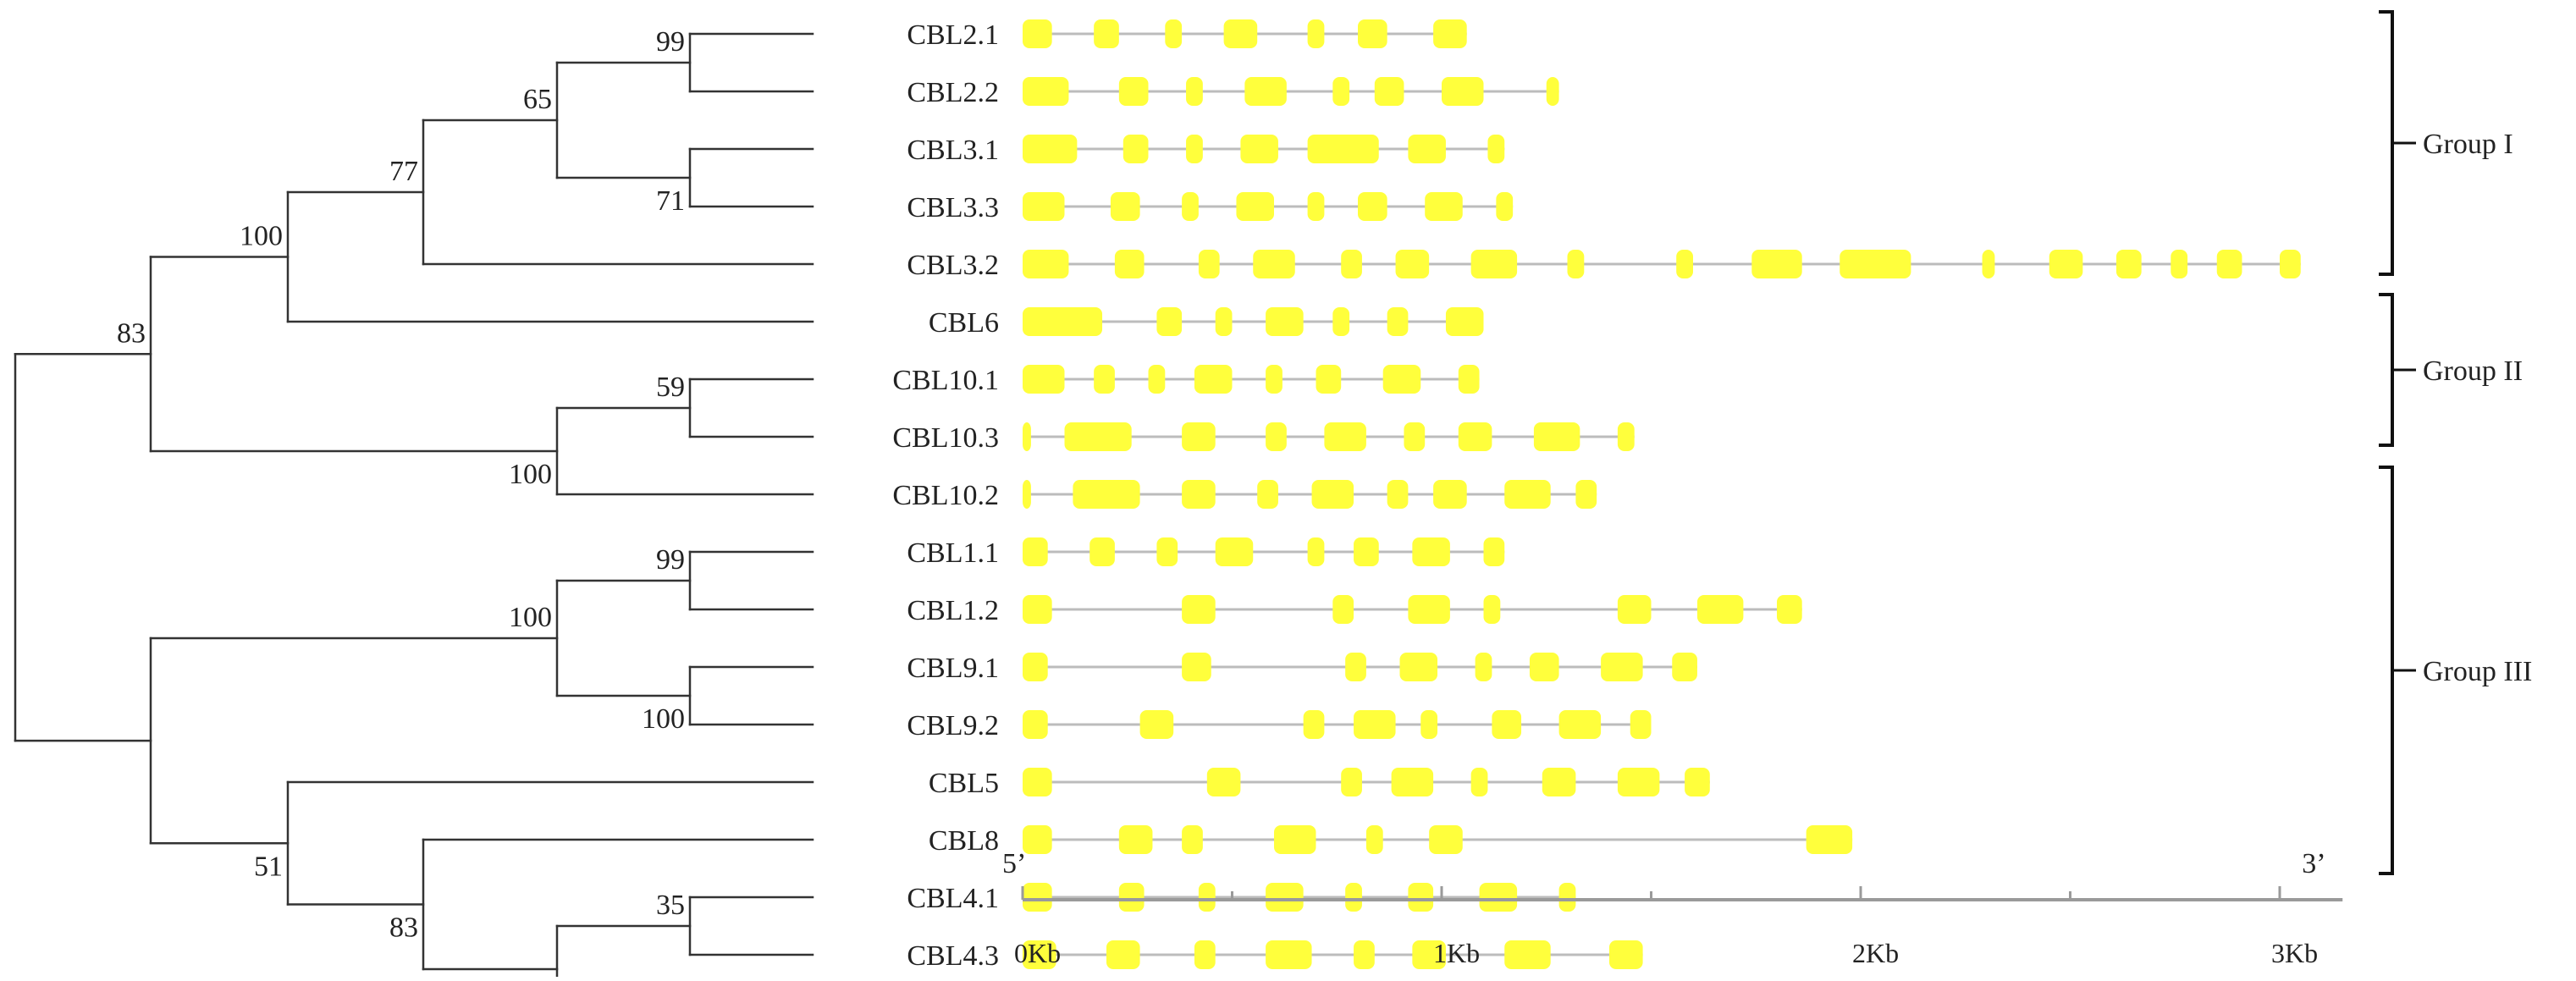 The width and height of the screenshot is (2576, 981). I want to click on bootstrap-value: 83, so click(404, 928).